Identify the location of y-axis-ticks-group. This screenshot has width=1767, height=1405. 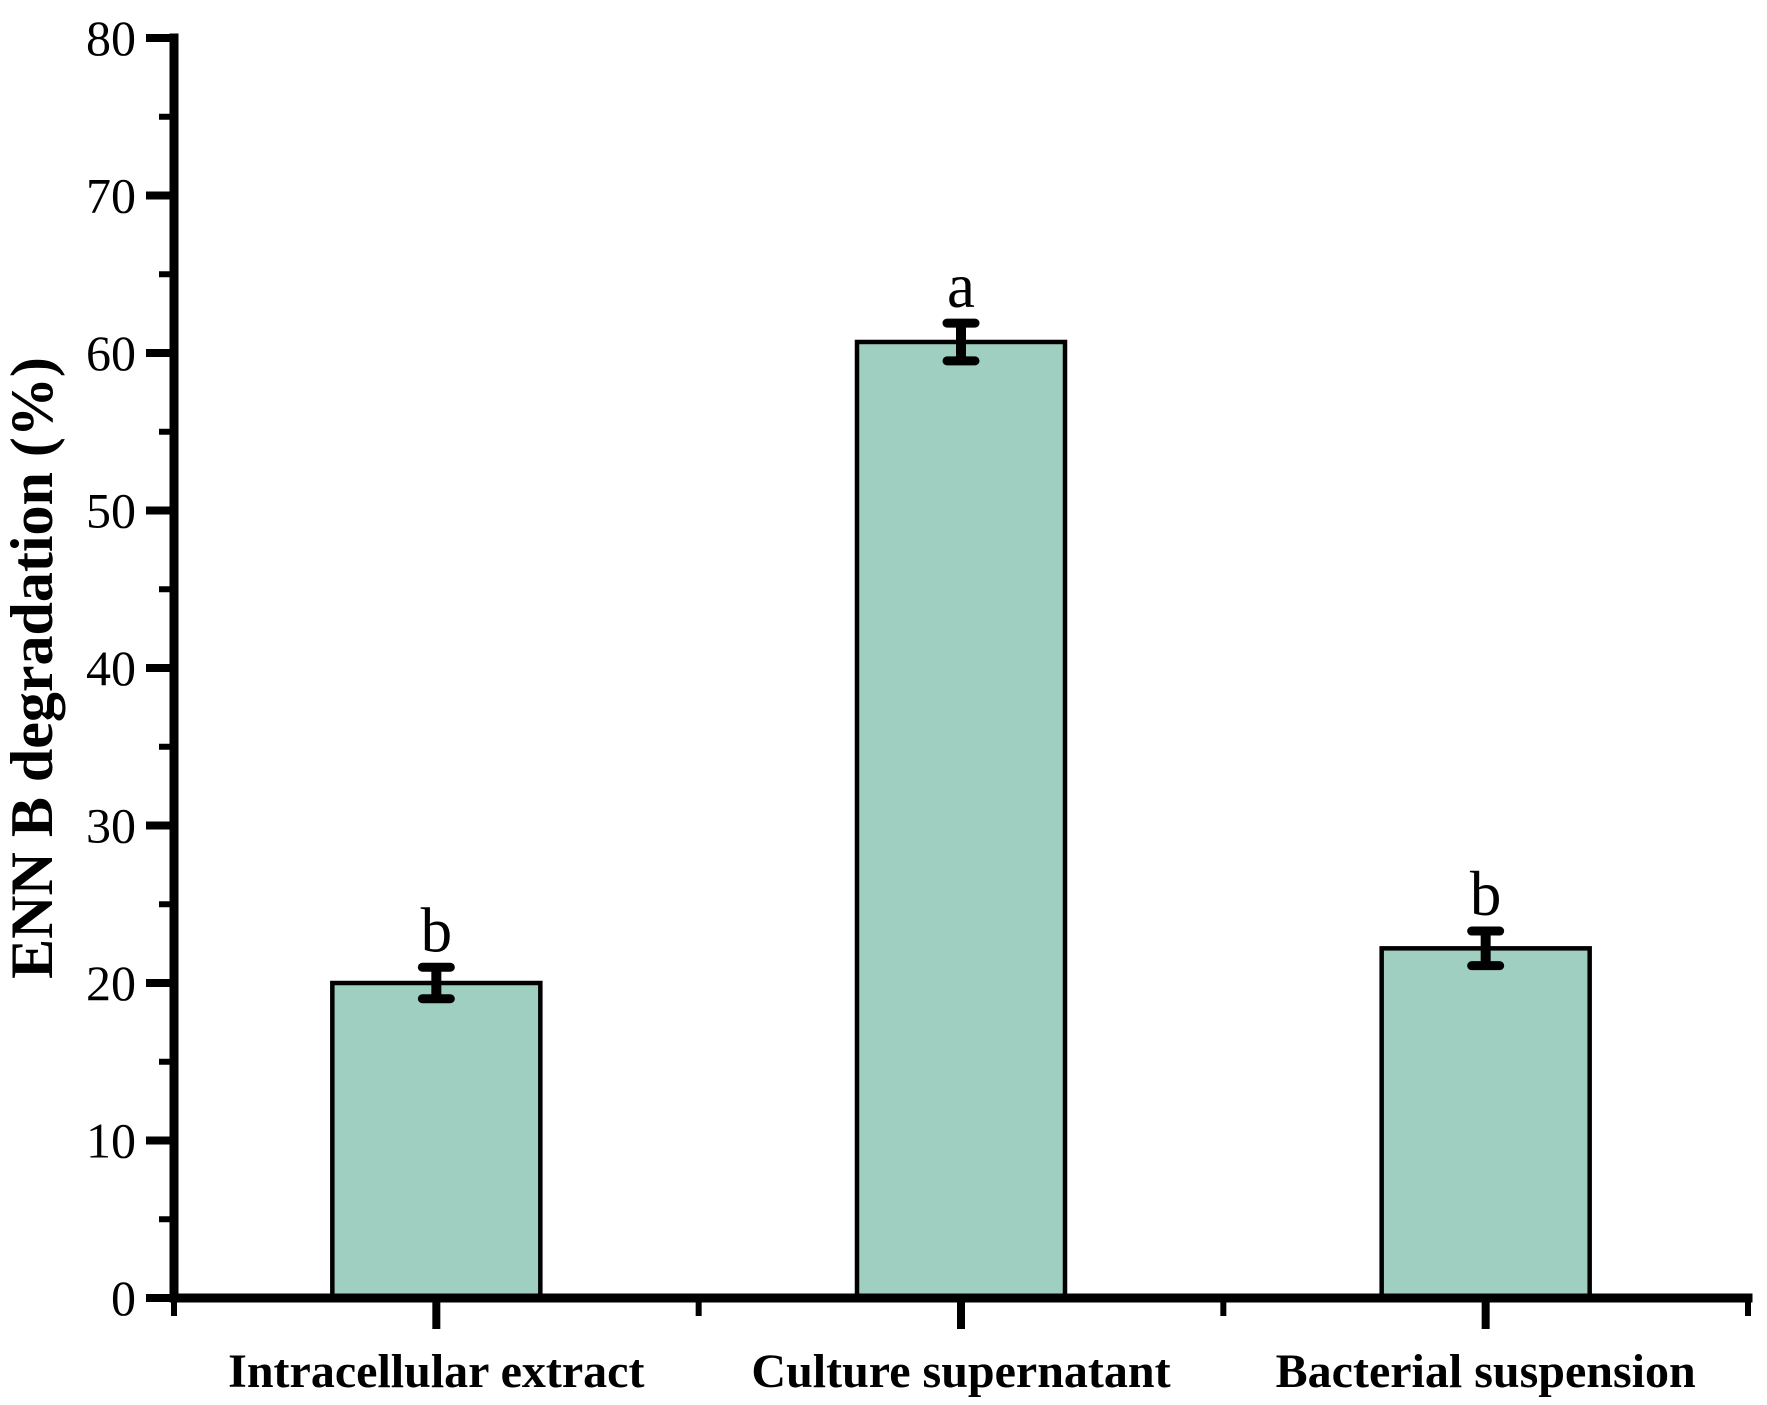
(160, 668).